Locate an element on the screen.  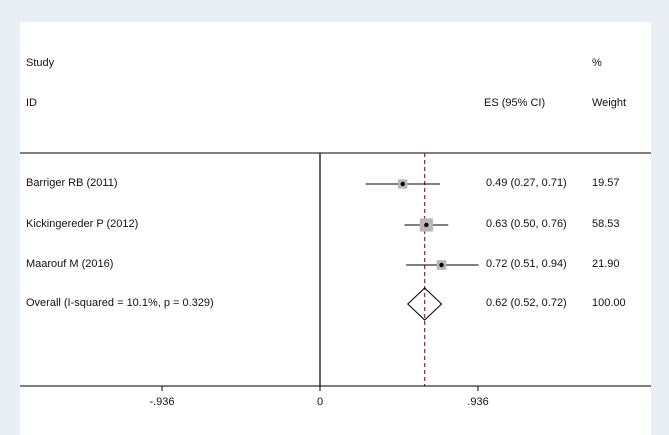
study-label: Barriger RB (2011) is located at coordinates (72, 183).